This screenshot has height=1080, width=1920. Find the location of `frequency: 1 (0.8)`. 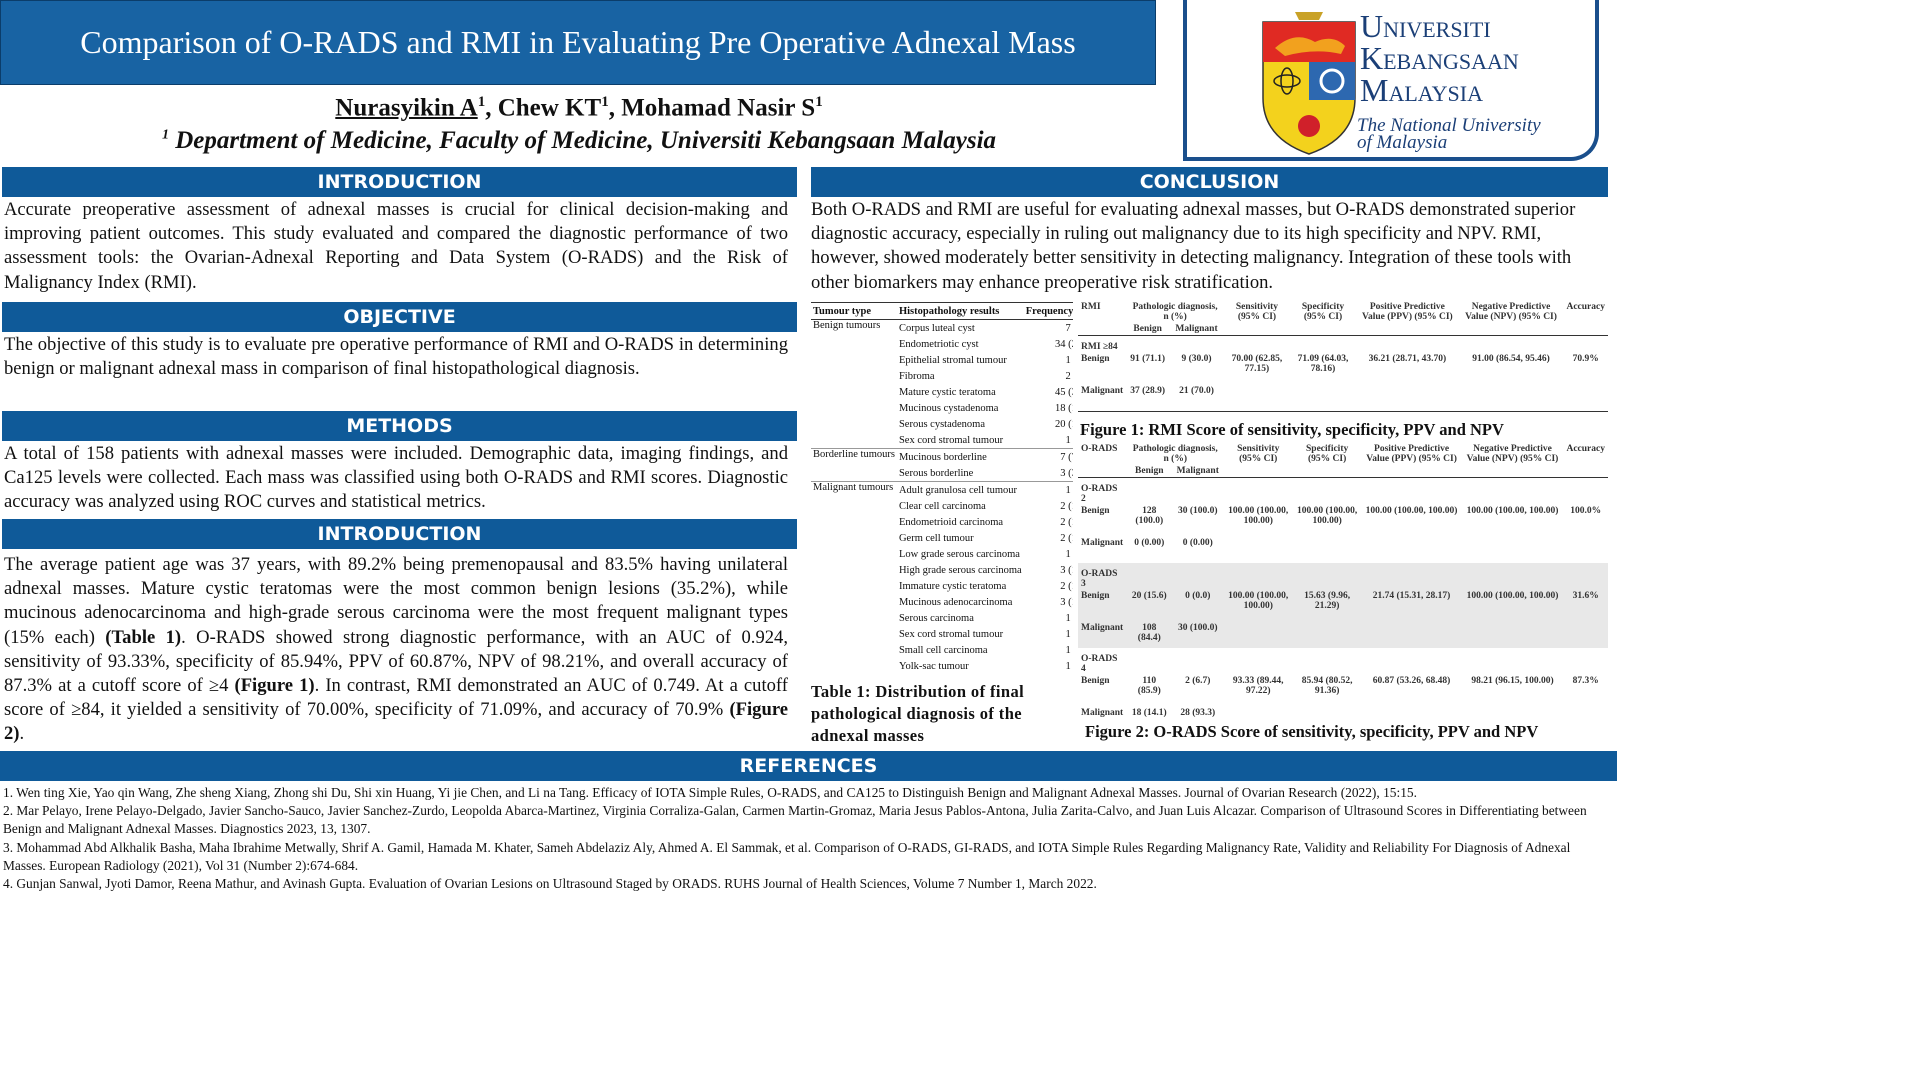

frequency: 1 (0.8) is located at coordinates (1069, 440).